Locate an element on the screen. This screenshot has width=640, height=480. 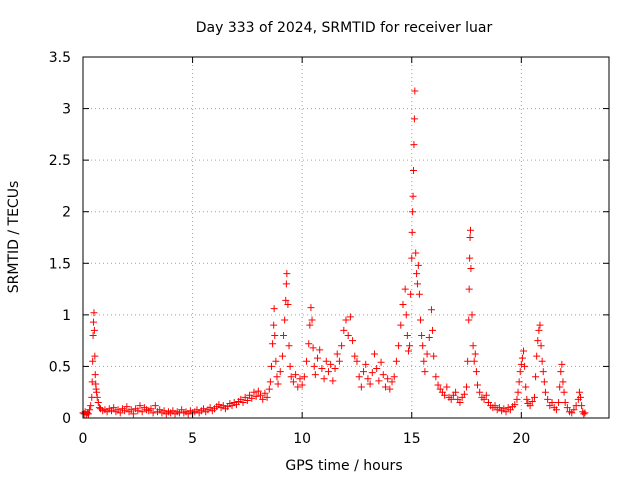
y-tick-label: 2 is located at coordinates (66, 213).